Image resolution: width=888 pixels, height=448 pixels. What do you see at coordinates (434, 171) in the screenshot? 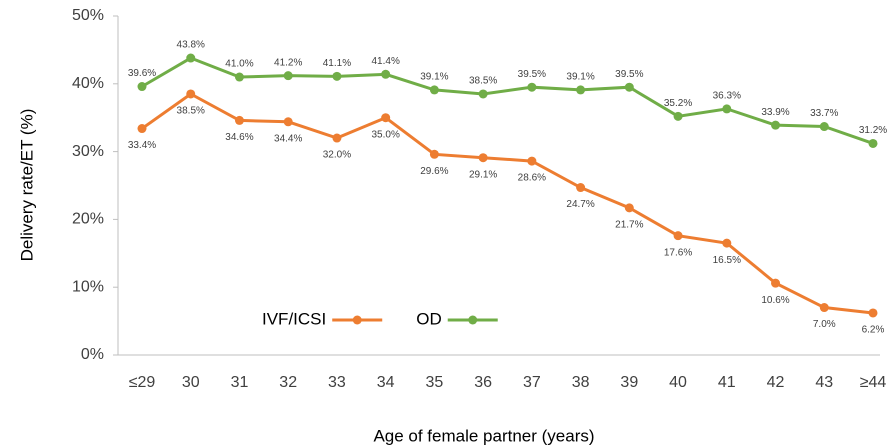
I see `value-label: 29.6%` at bounding box center [434, 171].